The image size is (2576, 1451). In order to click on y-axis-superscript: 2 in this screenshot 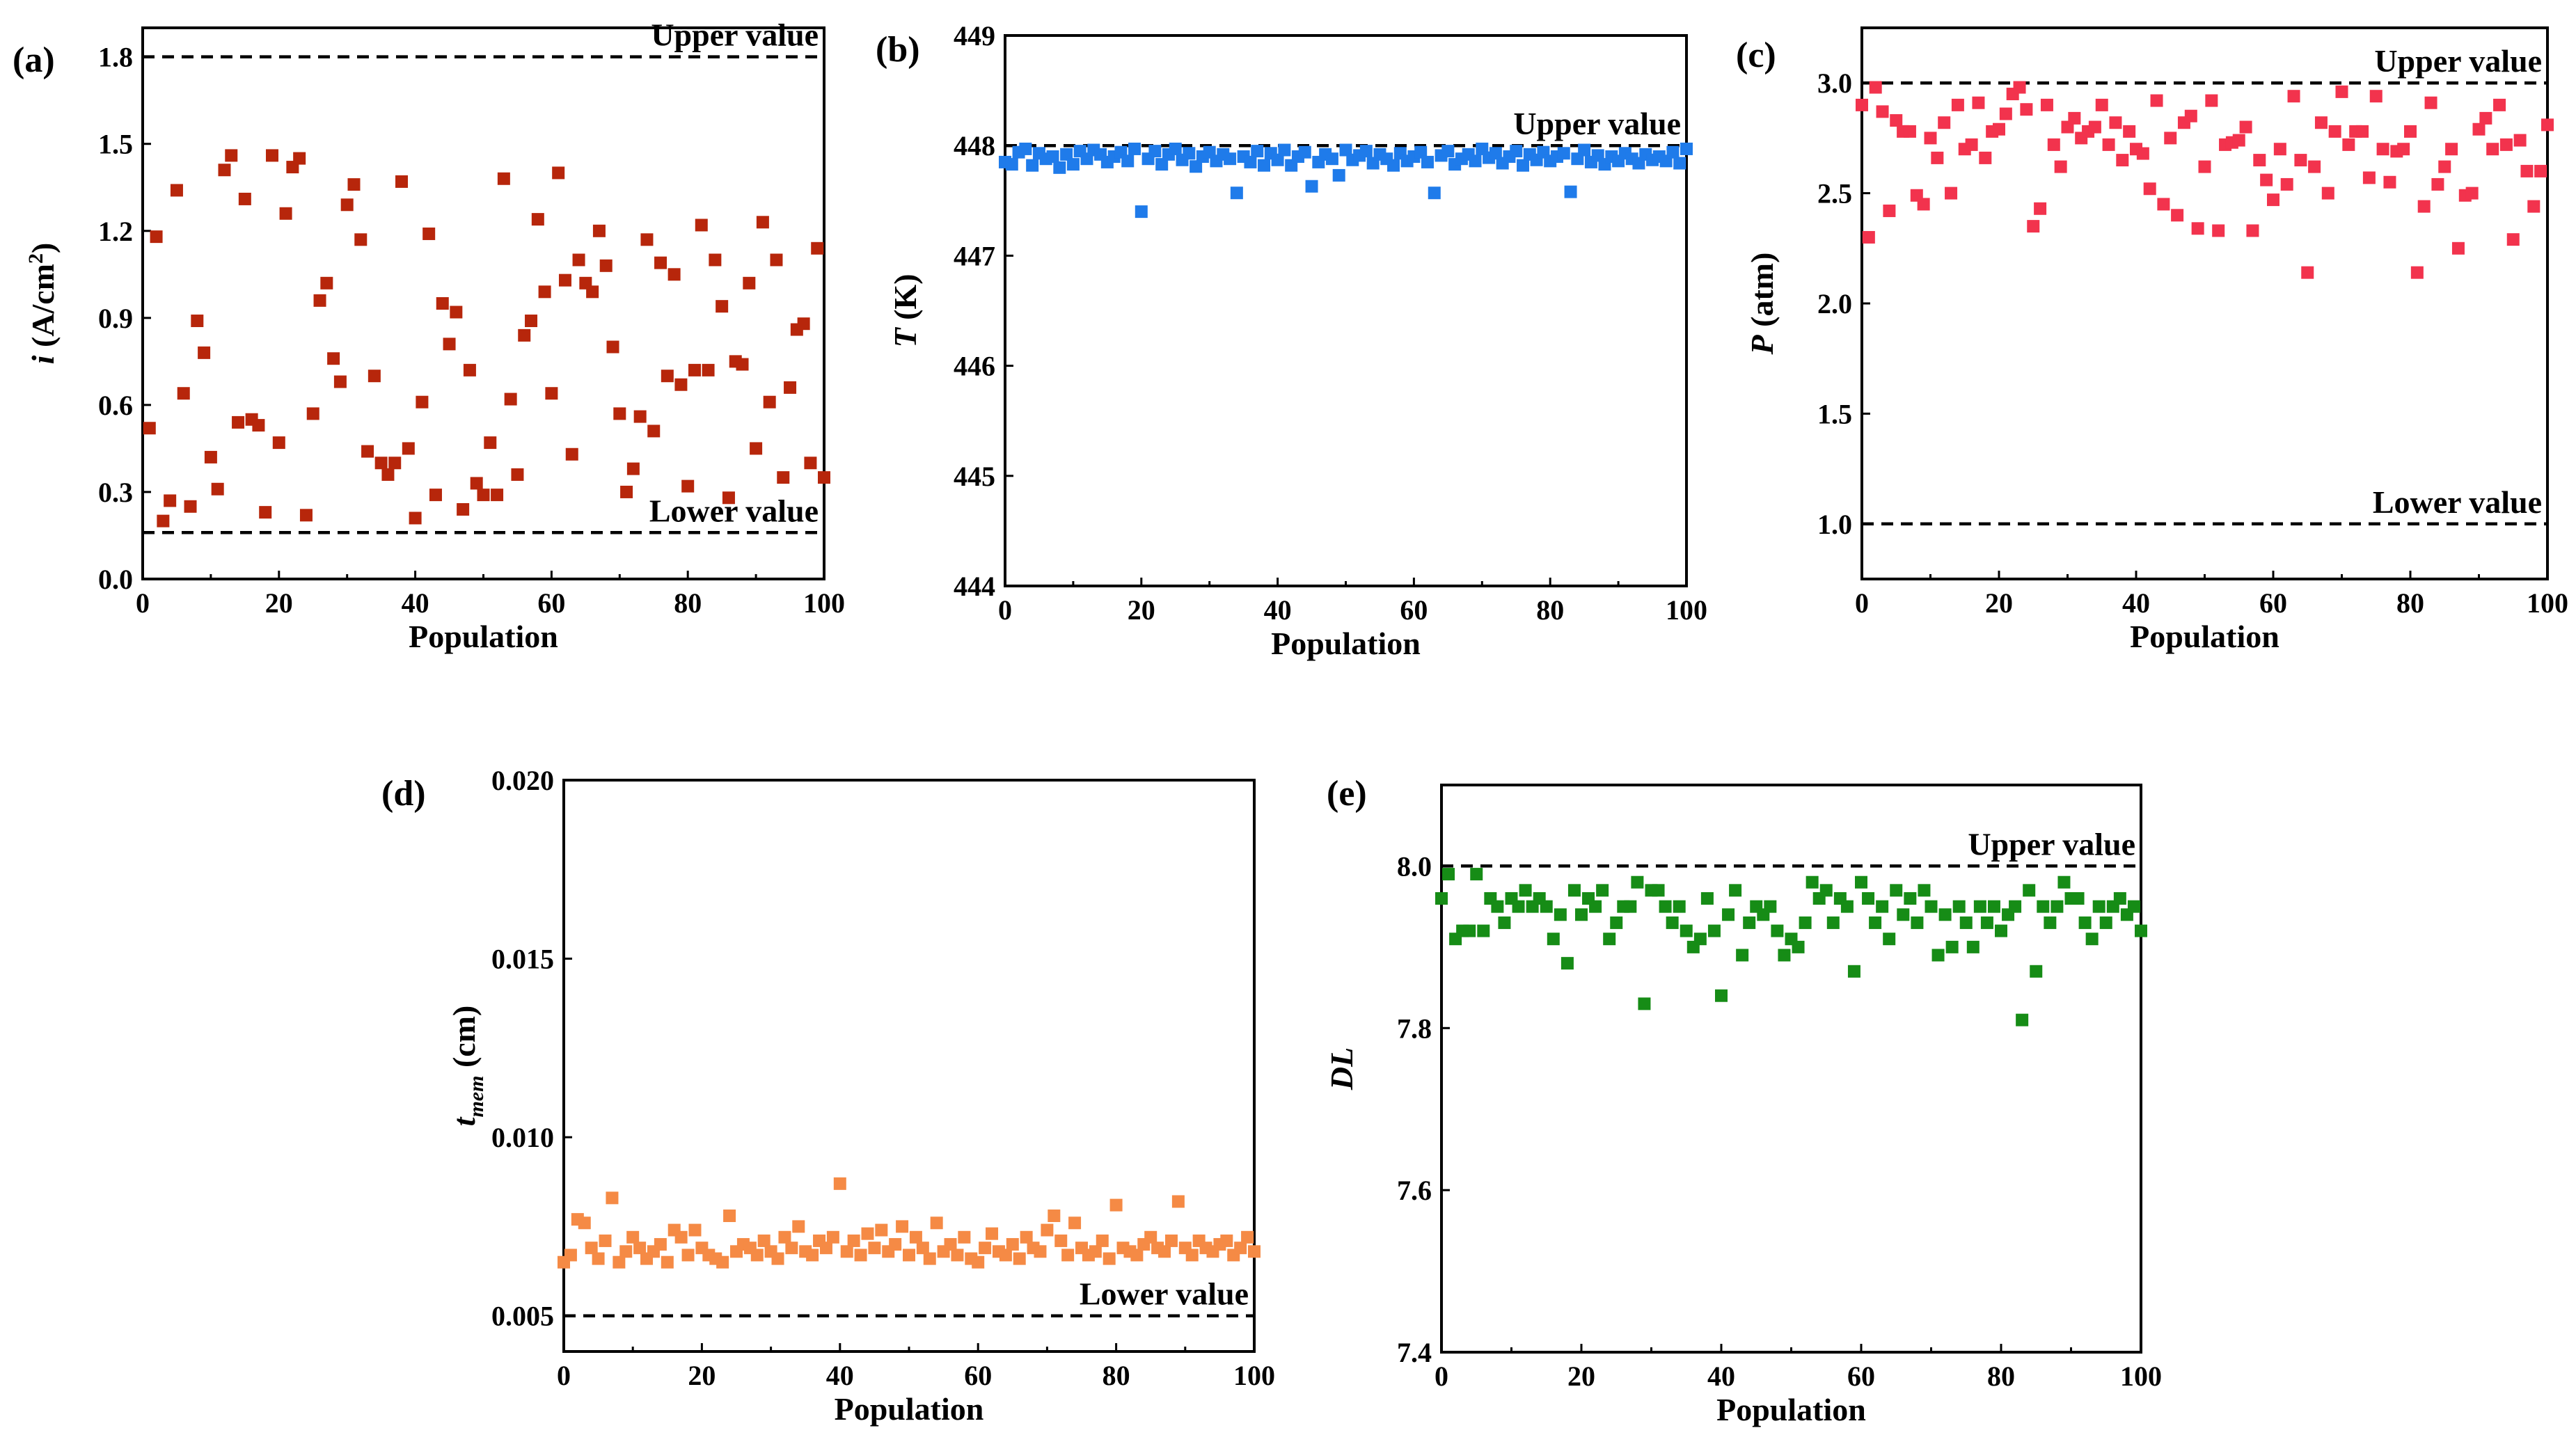, I will do `click(35, 258)`.